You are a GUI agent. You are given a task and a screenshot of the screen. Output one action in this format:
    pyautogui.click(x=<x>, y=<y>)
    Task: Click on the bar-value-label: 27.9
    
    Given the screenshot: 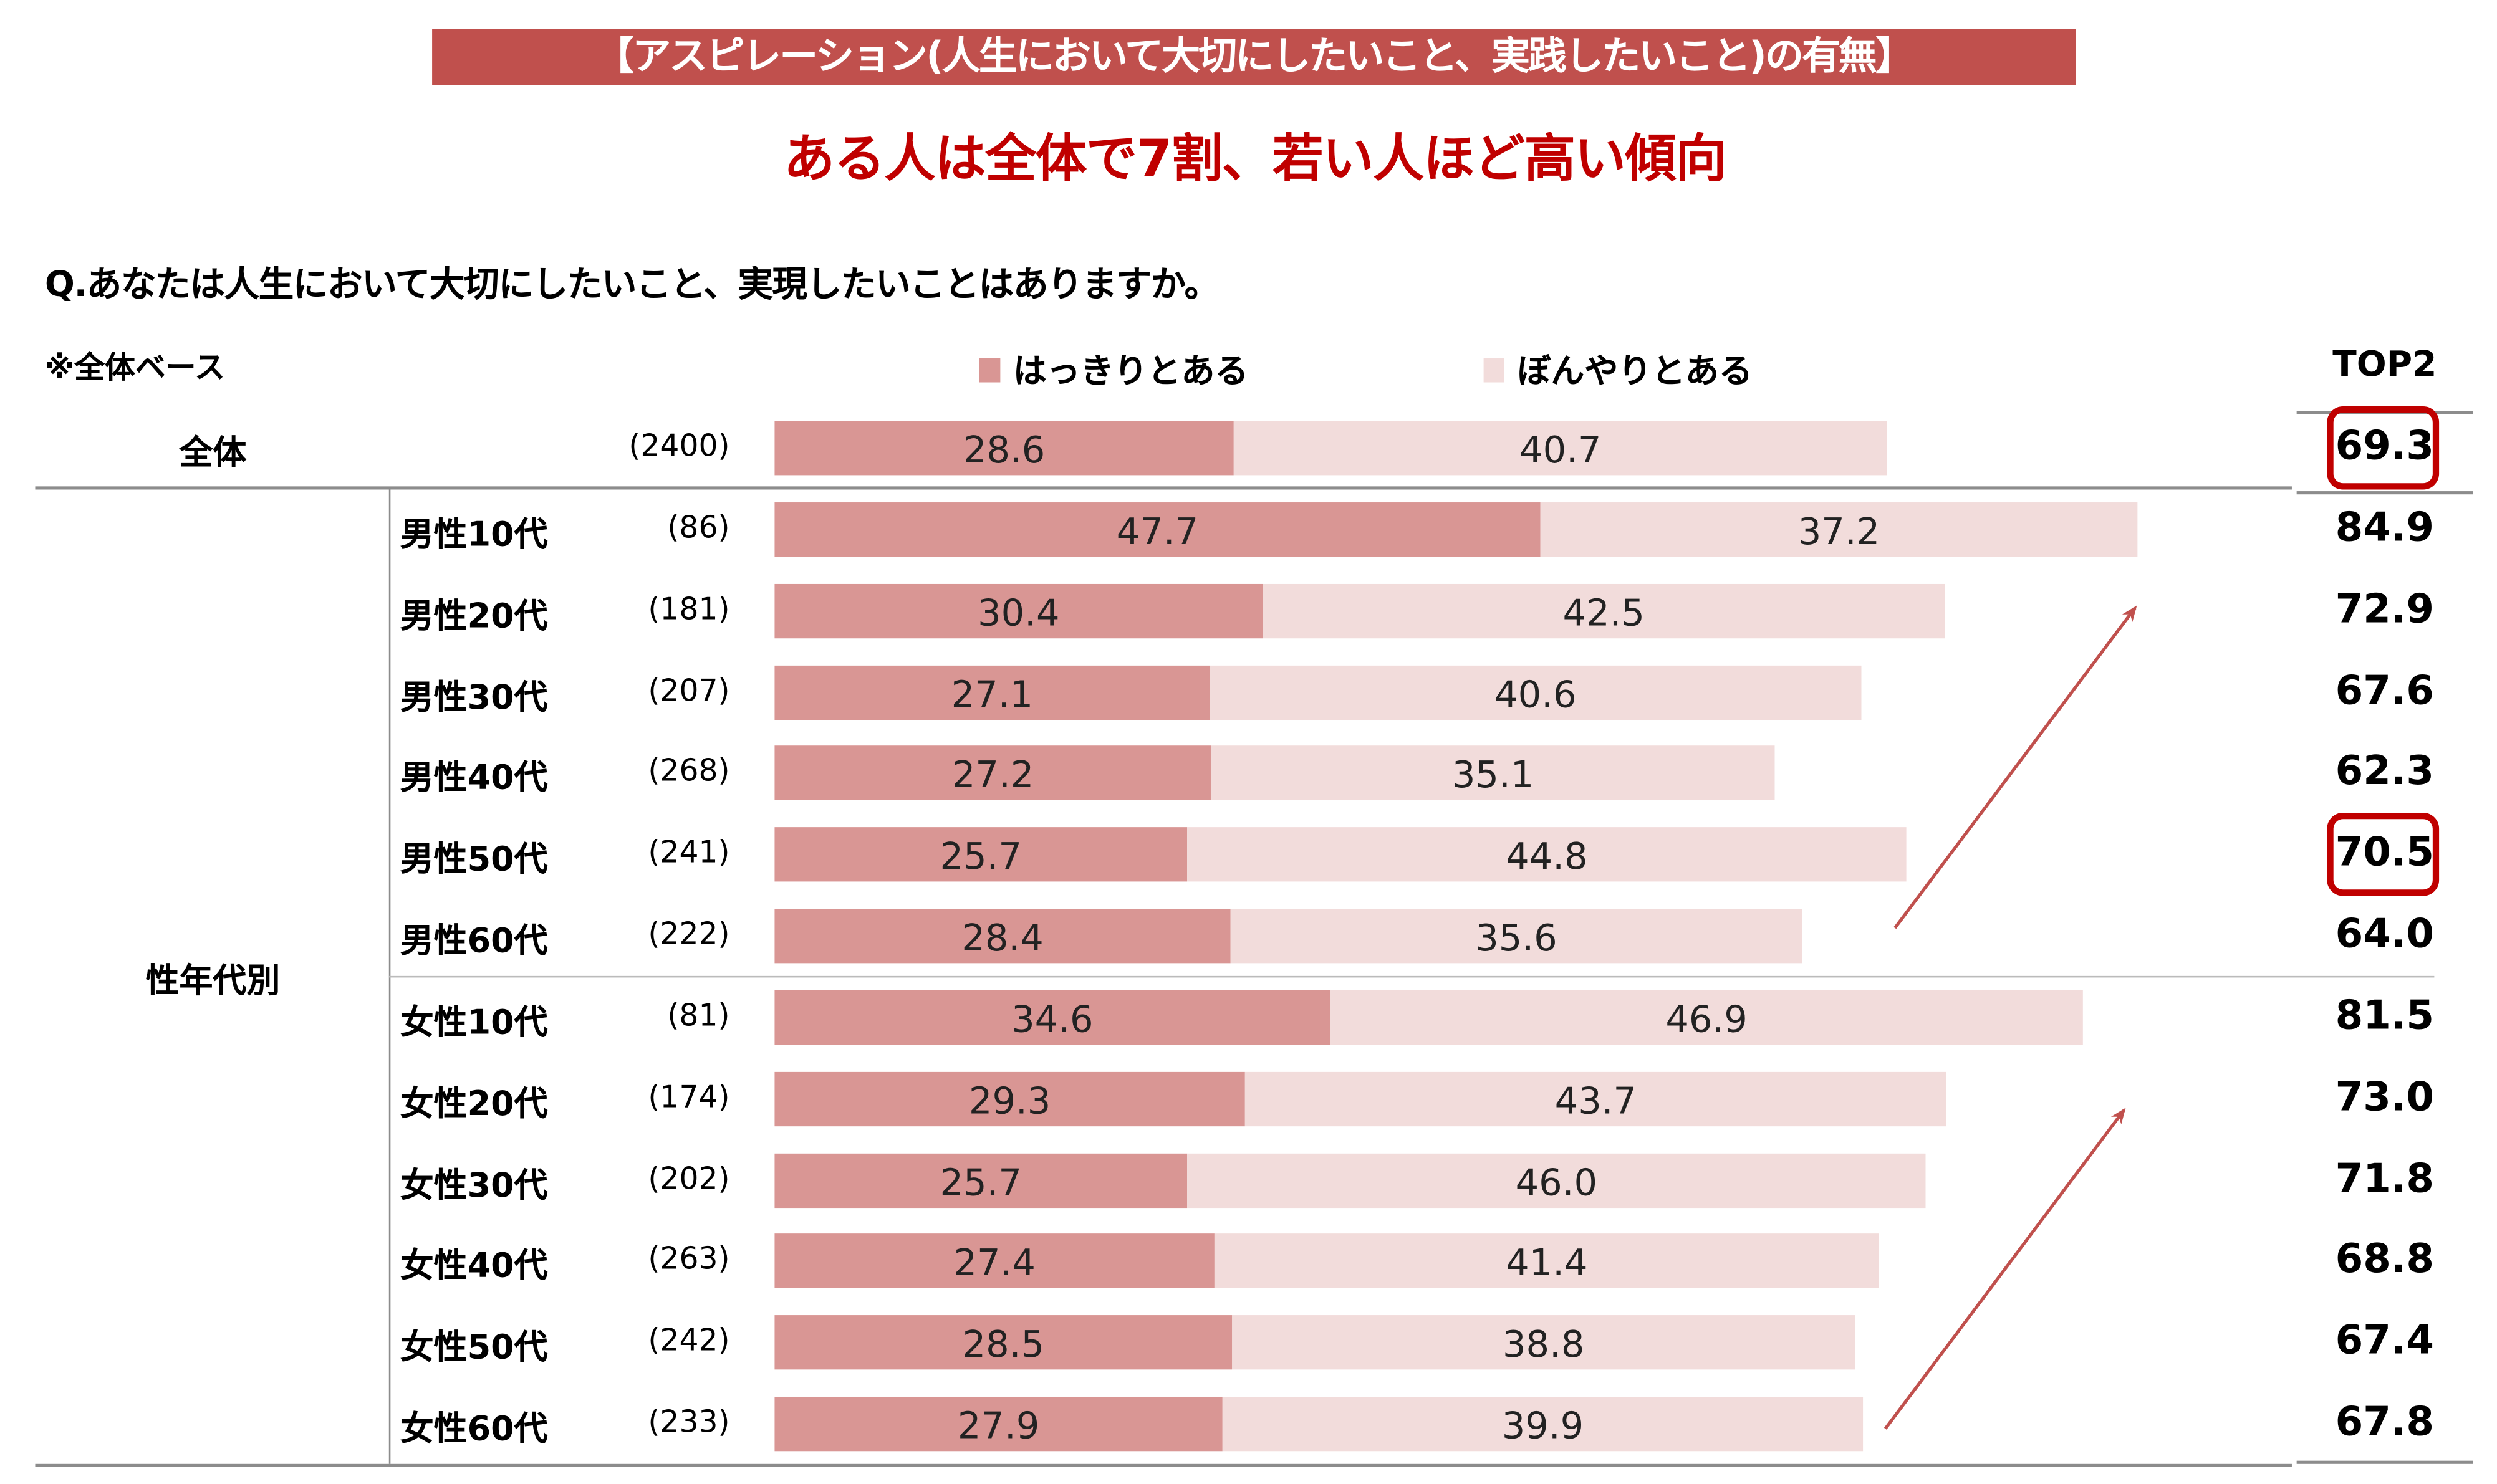 What is the action you would take?
    pyautogui.click(x=998, y=1425)
    